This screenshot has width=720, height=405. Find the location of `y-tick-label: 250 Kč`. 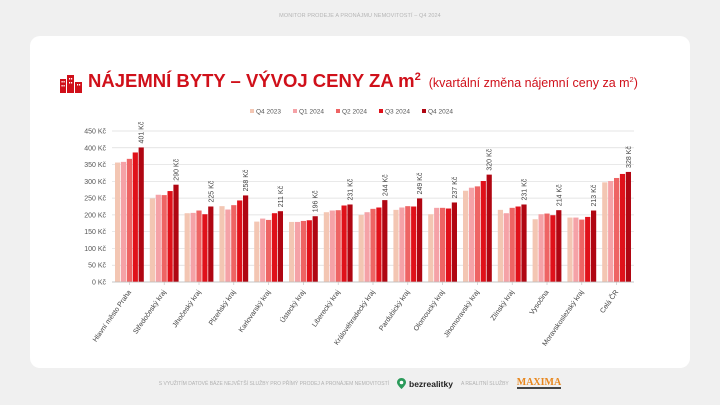

y-tick-label: 250 Kč is located at coordinates (95, 199).